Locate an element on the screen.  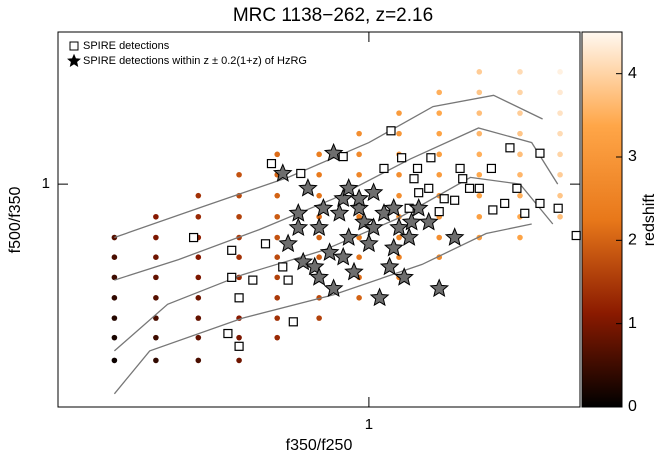
colorbar is located at coordinates (602, 219).